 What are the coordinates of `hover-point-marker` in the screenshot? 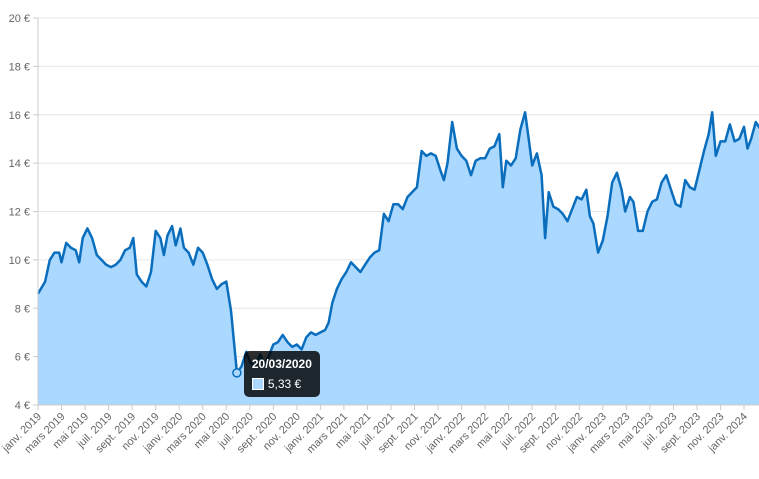 It's located at (237, 373).